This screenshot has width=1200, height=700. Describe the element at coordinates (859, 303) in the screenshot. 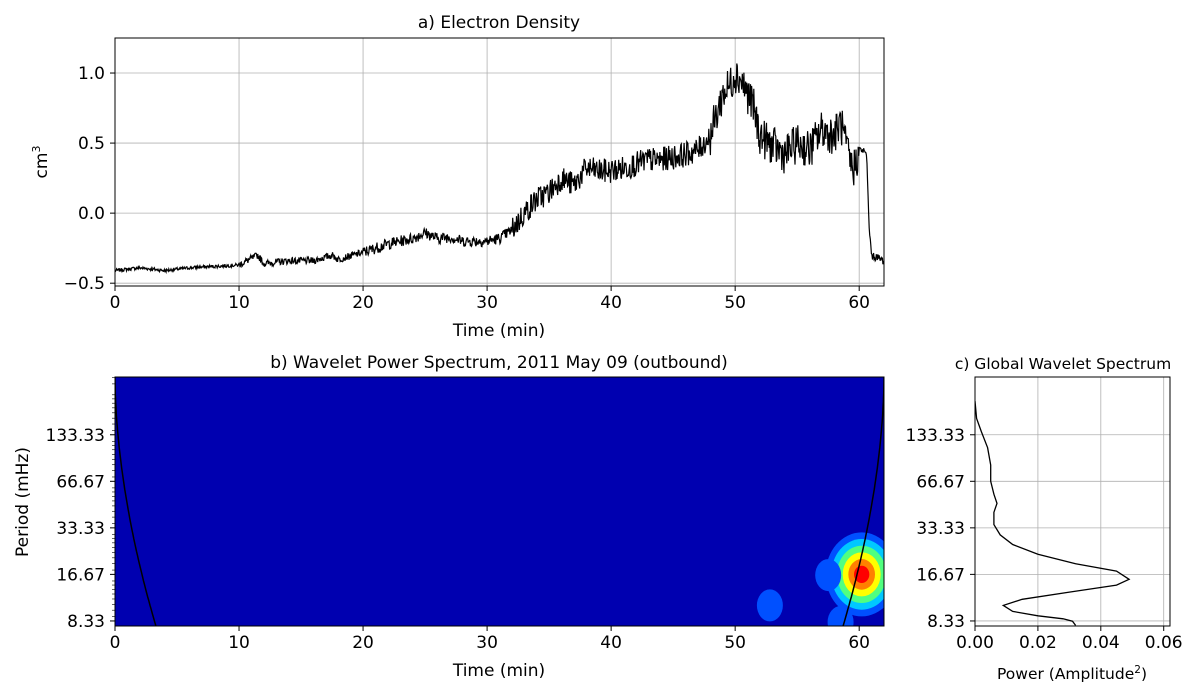

I see `panel-a-xtick-label: 60` at that location.